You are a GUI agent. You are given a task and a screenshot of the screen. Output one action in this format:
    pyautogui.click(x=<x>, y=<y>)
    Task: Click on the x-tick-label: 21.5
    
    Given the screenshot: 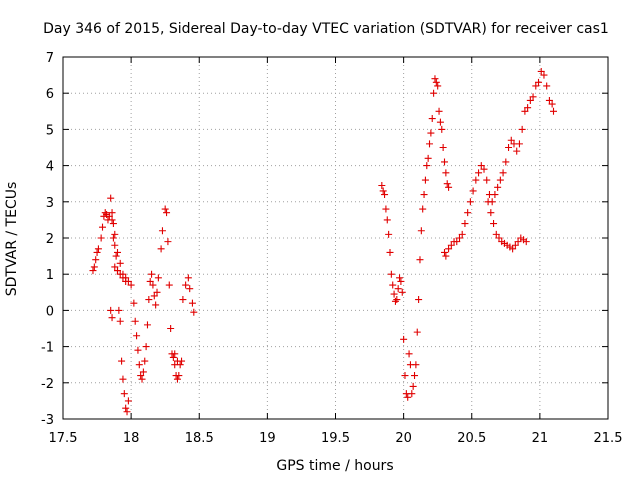 What is the action you would take?
    pyautogui.click(x=608, y=438)
    